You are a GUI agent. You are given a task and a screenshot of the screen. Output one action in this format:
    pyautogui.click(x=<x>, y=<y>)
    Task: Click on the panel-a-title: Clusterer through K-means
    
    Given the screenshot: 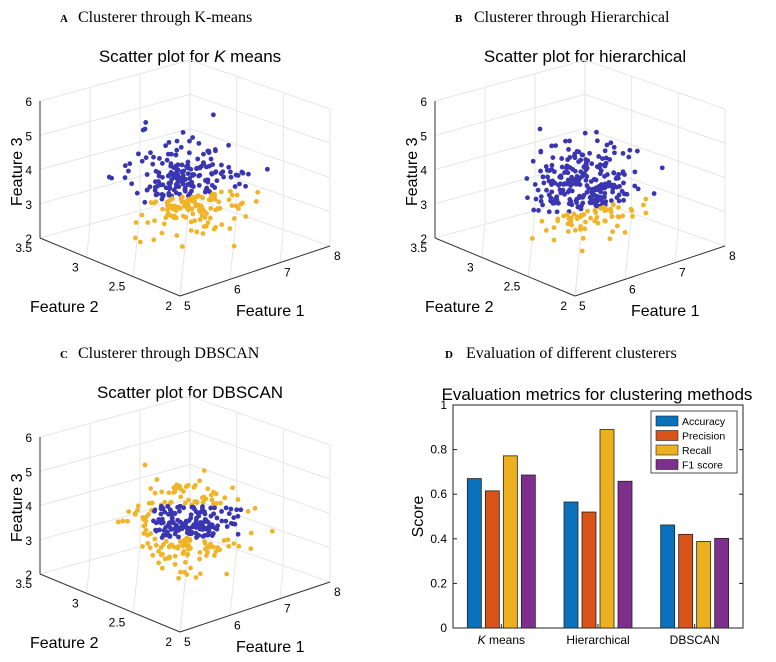 What is the action you would take?
    pyautogui.click(x=165, y=17)
    